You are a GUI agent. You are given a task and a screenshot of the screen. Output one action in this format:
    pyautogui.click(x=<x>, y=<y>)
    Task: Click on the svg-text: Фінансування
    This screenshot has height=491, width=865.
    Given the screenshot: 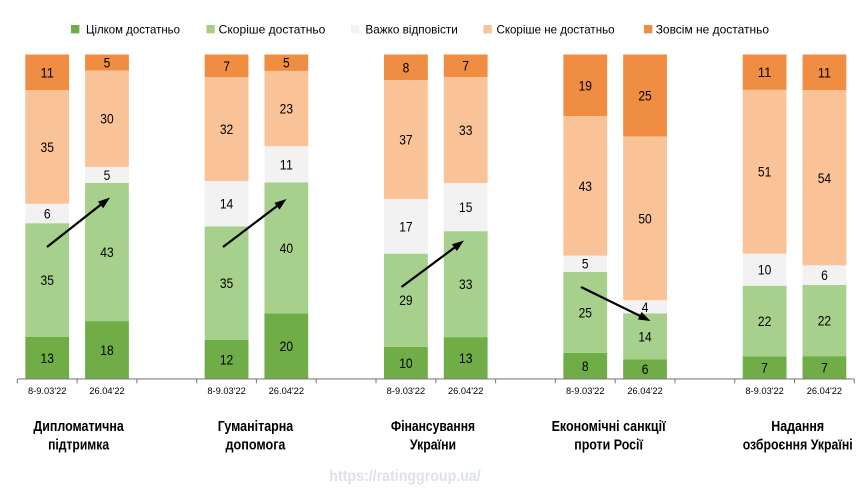 What is the action you would take?
    pyautogui.click(x=433, y=426)
    